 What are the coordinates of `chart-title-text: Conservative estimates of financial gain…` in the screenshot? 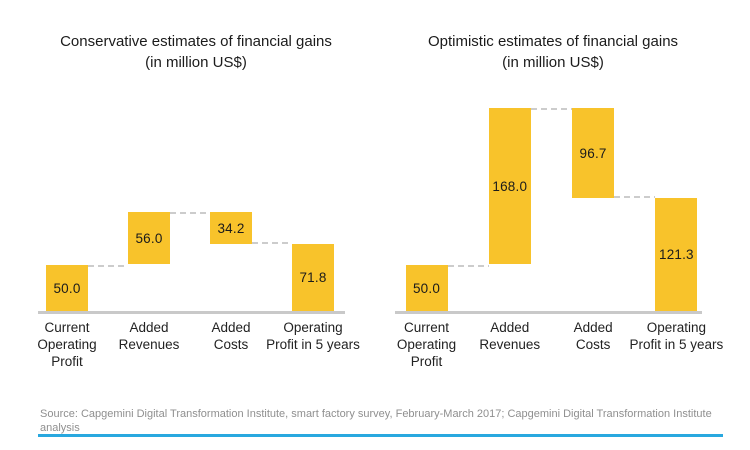 It's located at (196, 41).